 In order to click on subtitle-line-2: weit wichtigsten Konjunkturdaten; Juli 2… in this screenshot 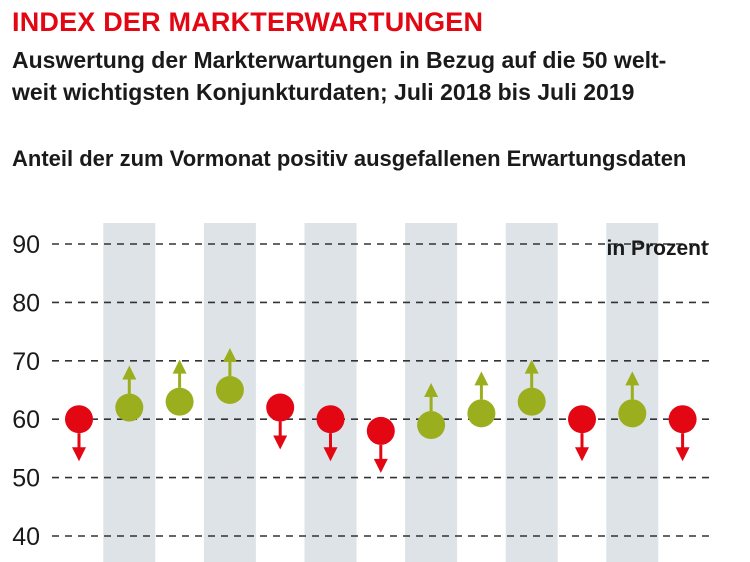, I will do `click(323, 92)`.